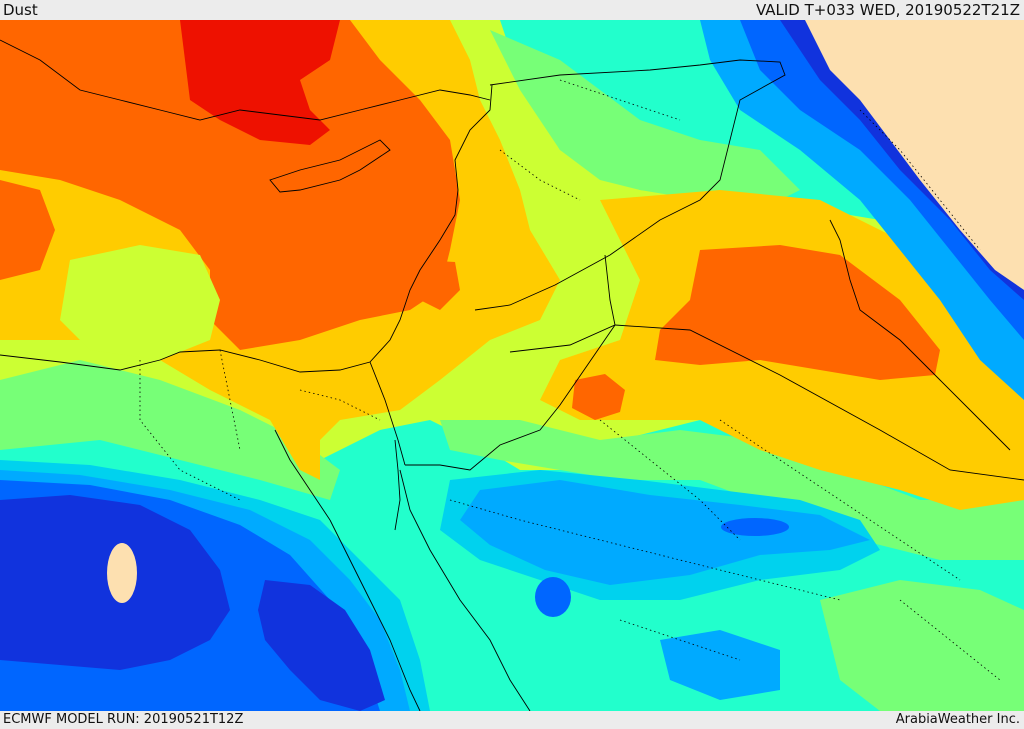 The height and width of the screenshot is (729, 1024). Describe the element at coordinates (510, 362) in the screenshot. I see `border-jordan-saudi` at that location.